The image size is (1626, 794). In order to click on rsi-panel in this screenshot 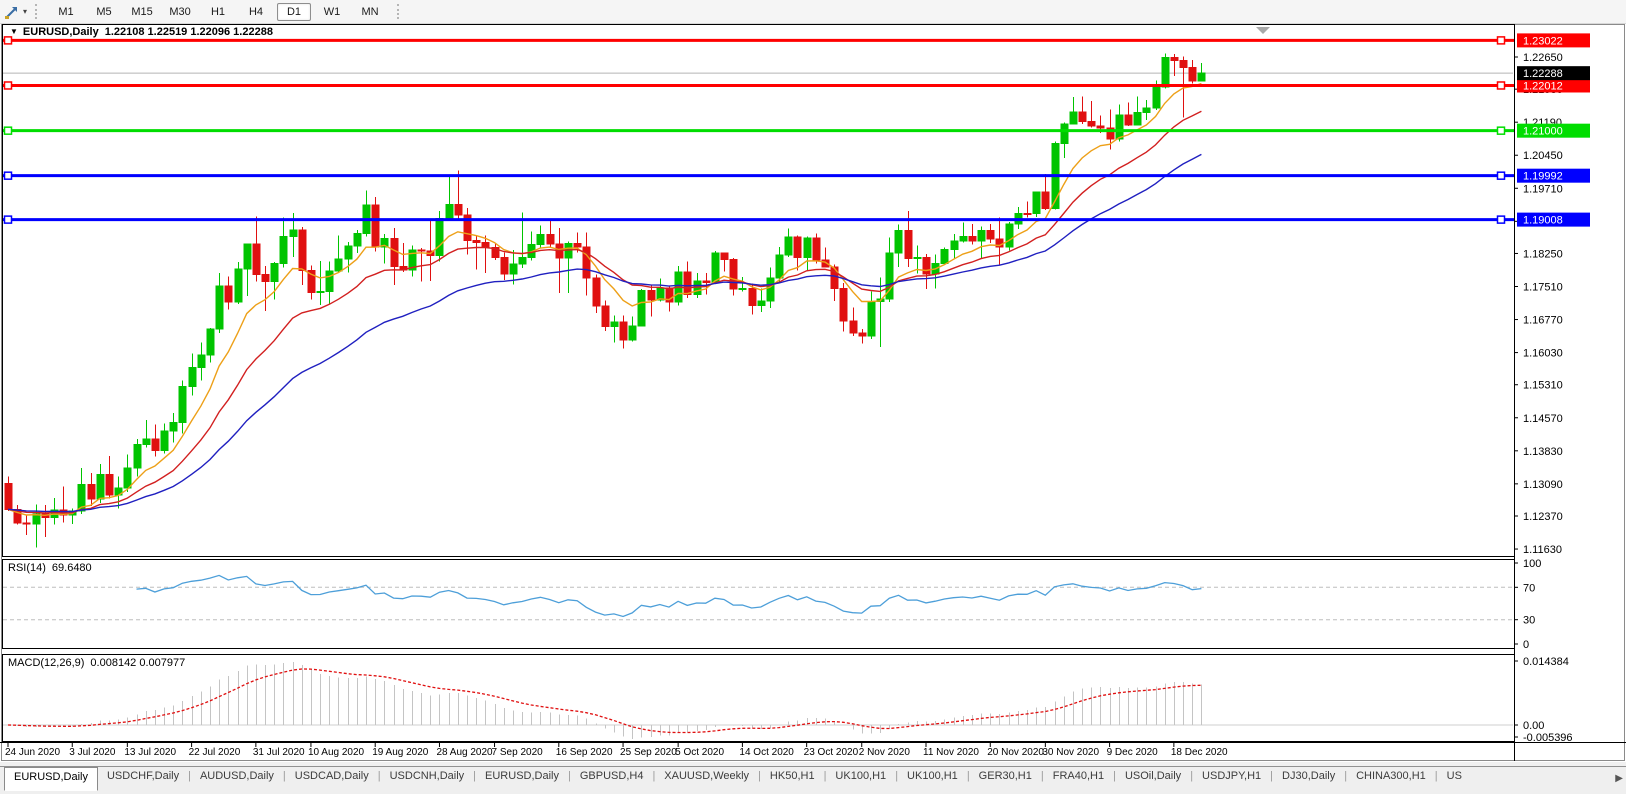, I will do `click(758, 597)`.